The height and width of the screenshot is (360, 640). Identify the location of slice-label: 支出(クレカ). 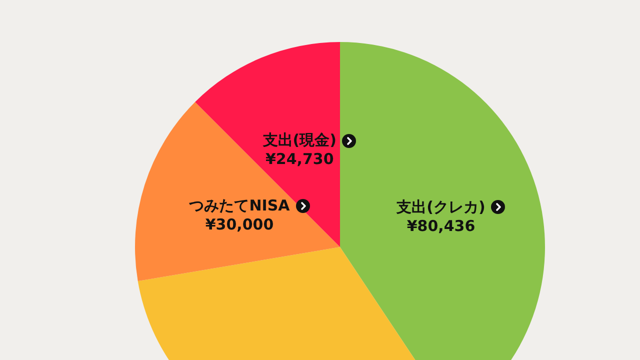
(441, 207).